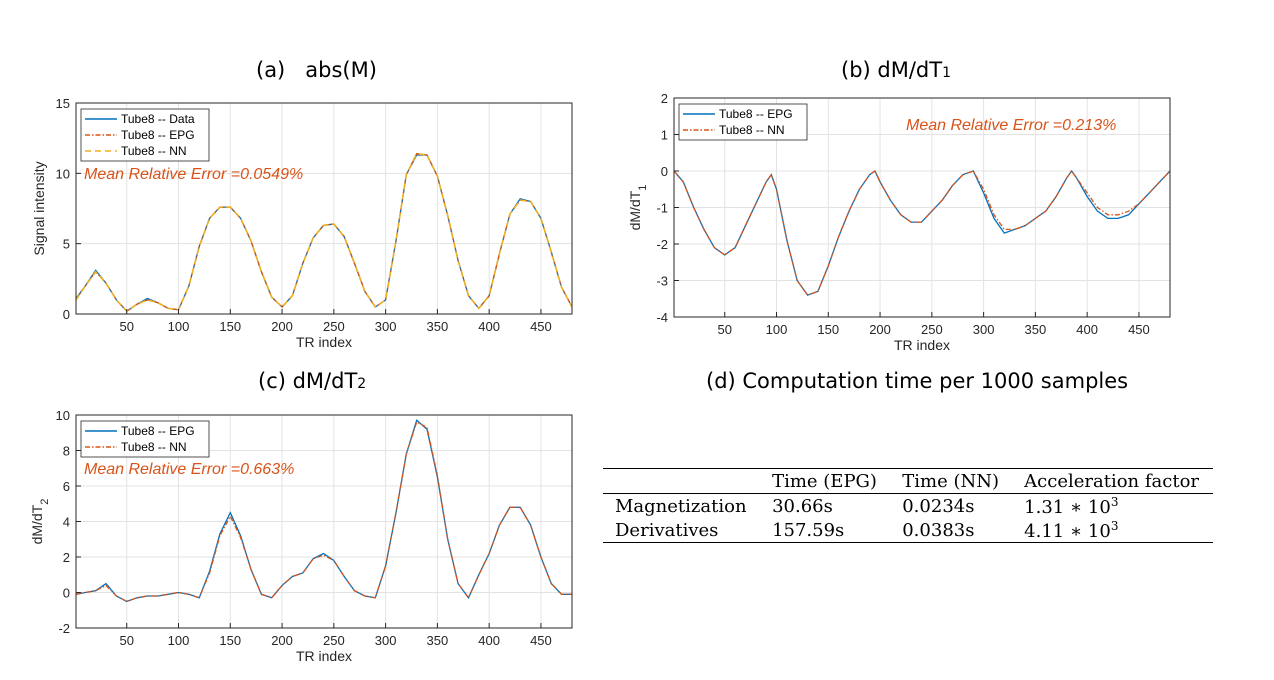 This screenshot has width=1274, height=680. Describe the element at coordinates (1112, 481) in the screenshot. I see `table-header-accel: Acceleration factor` at that location.